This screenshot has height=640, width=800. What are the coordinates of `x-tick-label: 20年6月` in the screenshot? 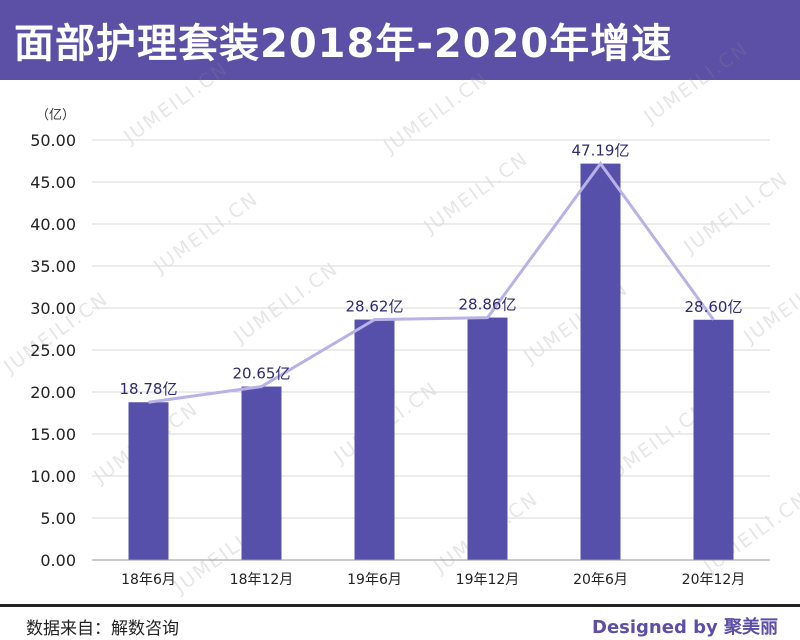 It's located at (600, 580).